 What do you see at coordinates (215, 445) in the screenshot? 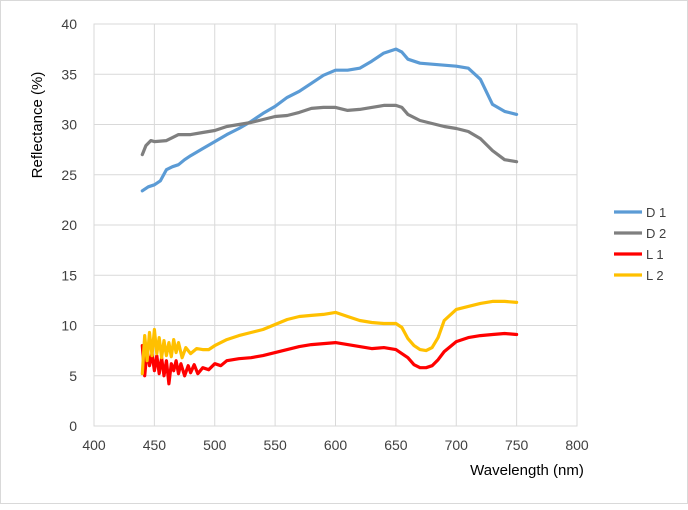
I see `x-tick-label: 500` at bounding box center [215, 445].